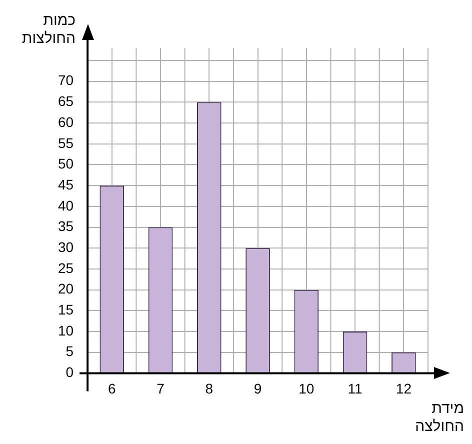 The width and height of the screenshot is (472, 444). What do you see at coordinates (66, 246) in the screenshot?
I see `y-tick-label: 30` at bounding box center [66, 246].